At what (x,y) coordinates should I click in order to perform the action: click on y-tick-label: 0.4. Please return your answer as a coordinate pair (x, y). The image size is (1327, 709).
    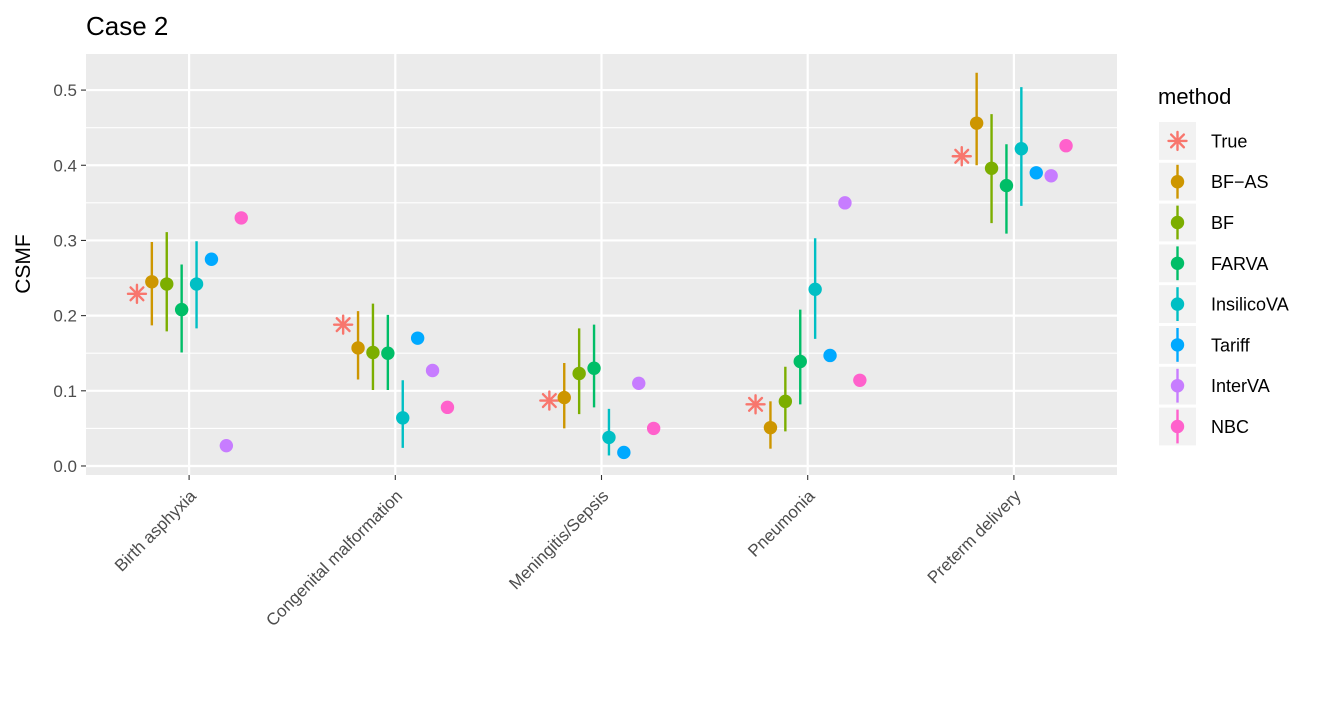
    Looking at the image, I should click on (65, 165).